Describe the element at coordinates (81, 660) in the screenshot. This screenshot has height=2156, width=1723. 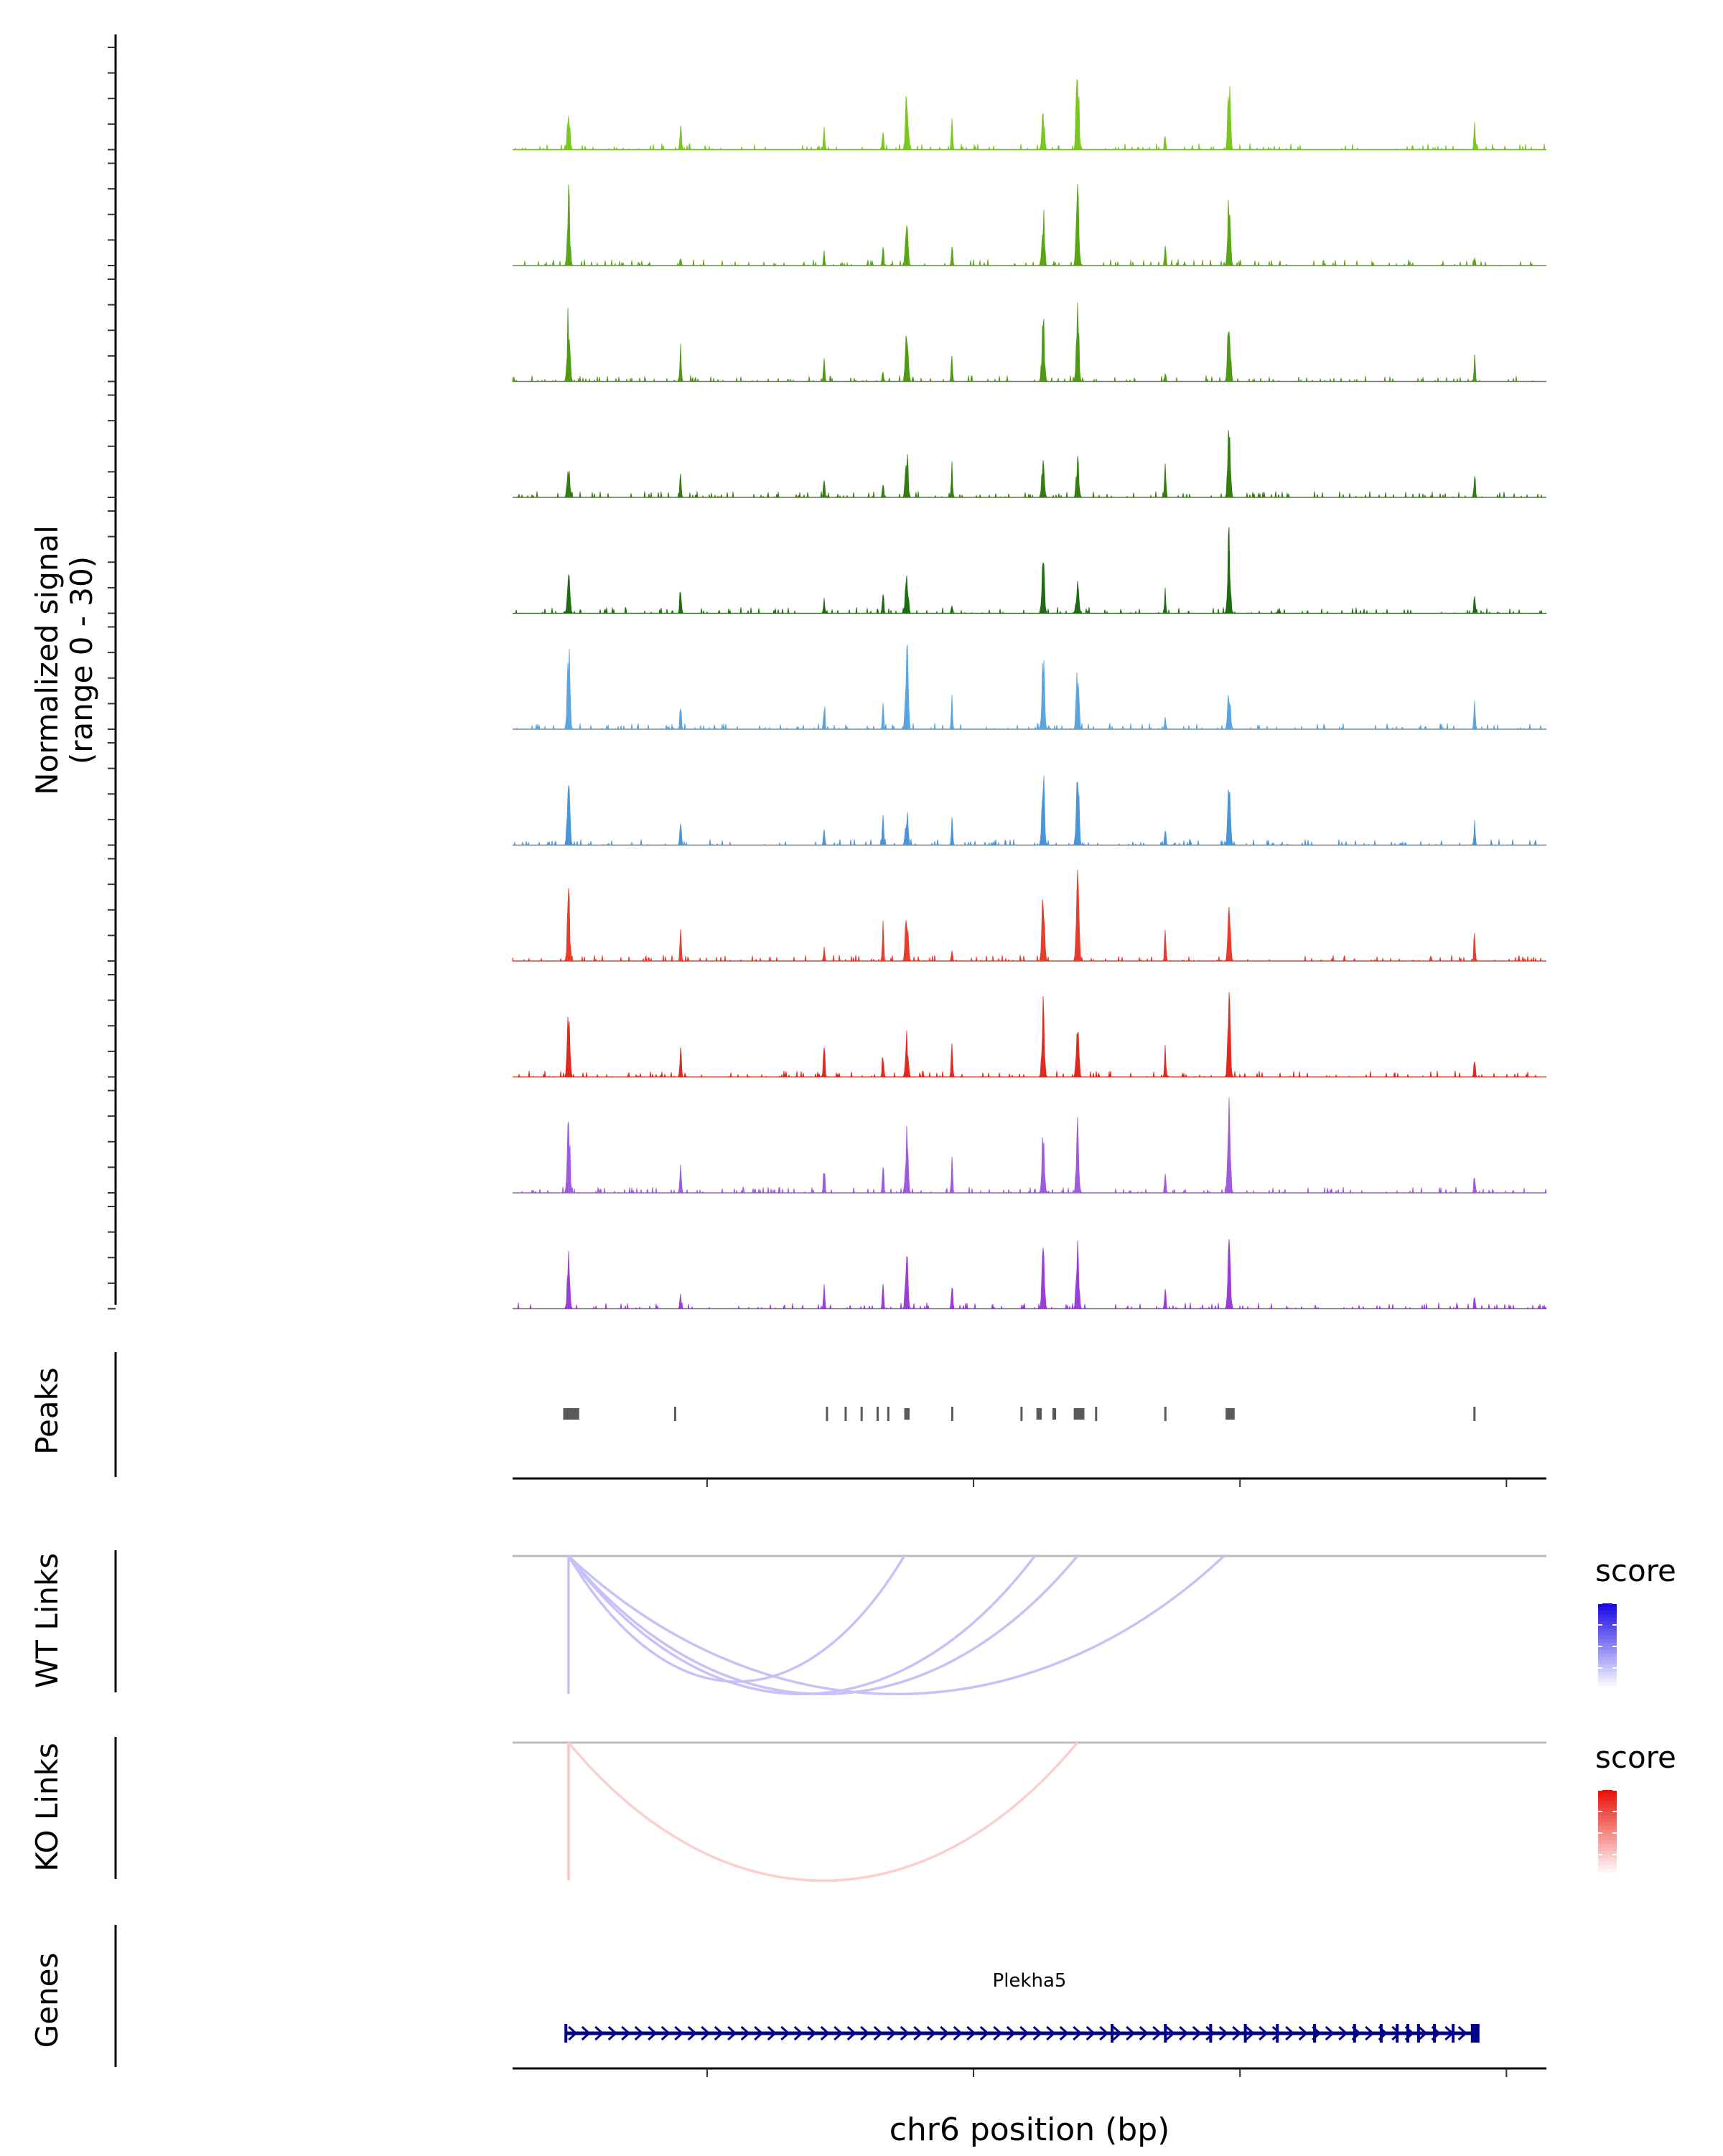
I see `coverage-ylabel-line2: (range 0 - 30)` at that location.